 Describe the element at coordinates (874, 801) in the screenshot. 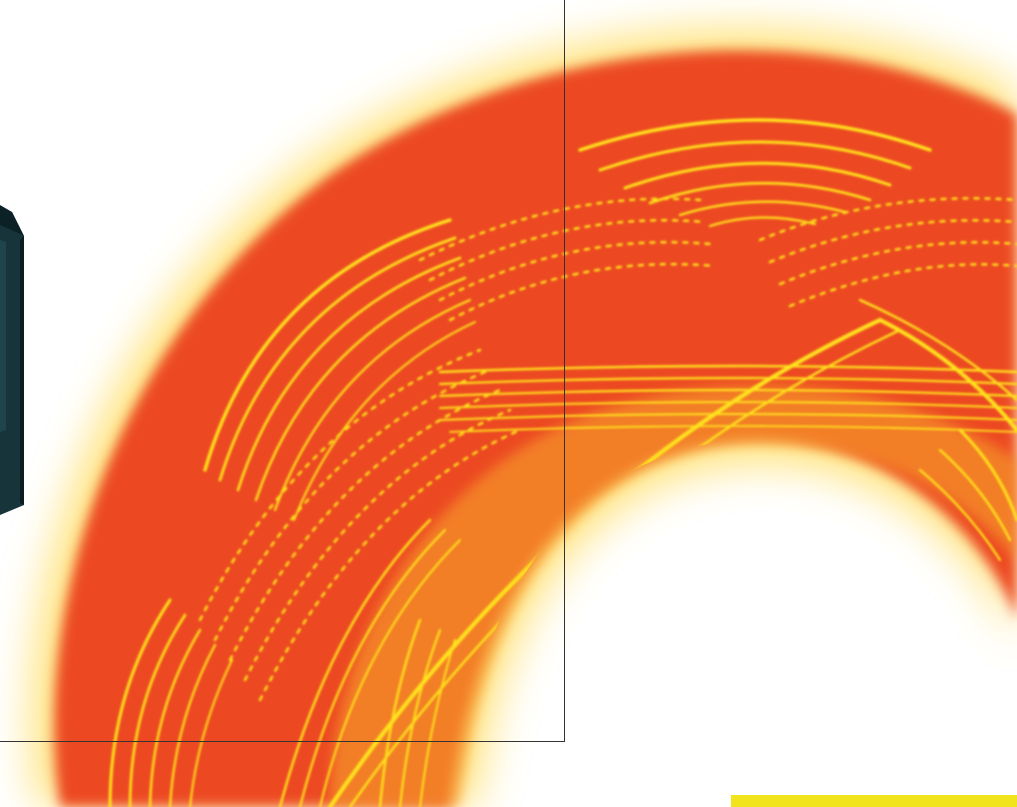

I see `yellow-bar` at that location.